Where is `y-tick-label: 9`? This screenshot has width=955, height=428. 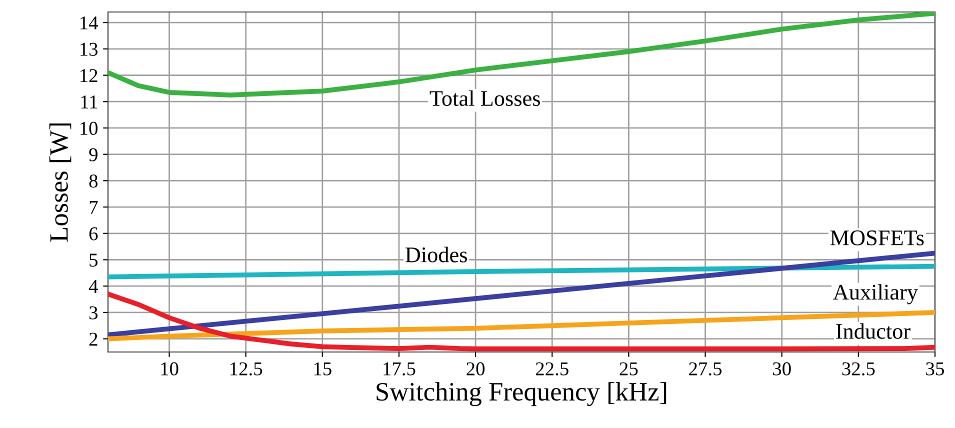 y-tick-label: 9 is located at coordinates (93, 155).